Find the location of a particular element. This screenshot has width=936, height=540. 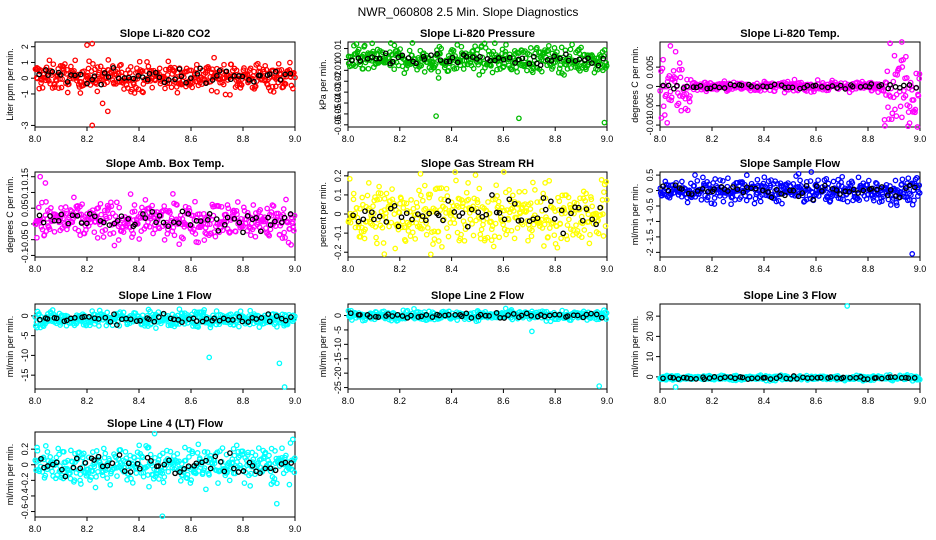

y-tick-label: -1 is located at coordinates (25, 94).